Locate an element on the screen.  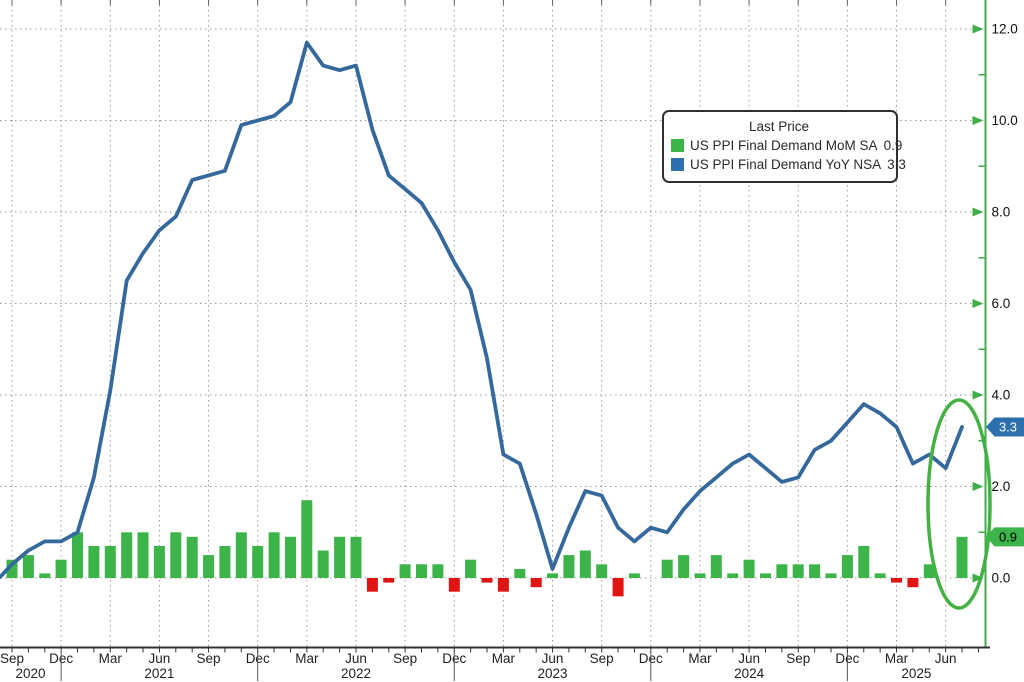
yoy-series-value: 3.3 is located at coordinates (896, 164).